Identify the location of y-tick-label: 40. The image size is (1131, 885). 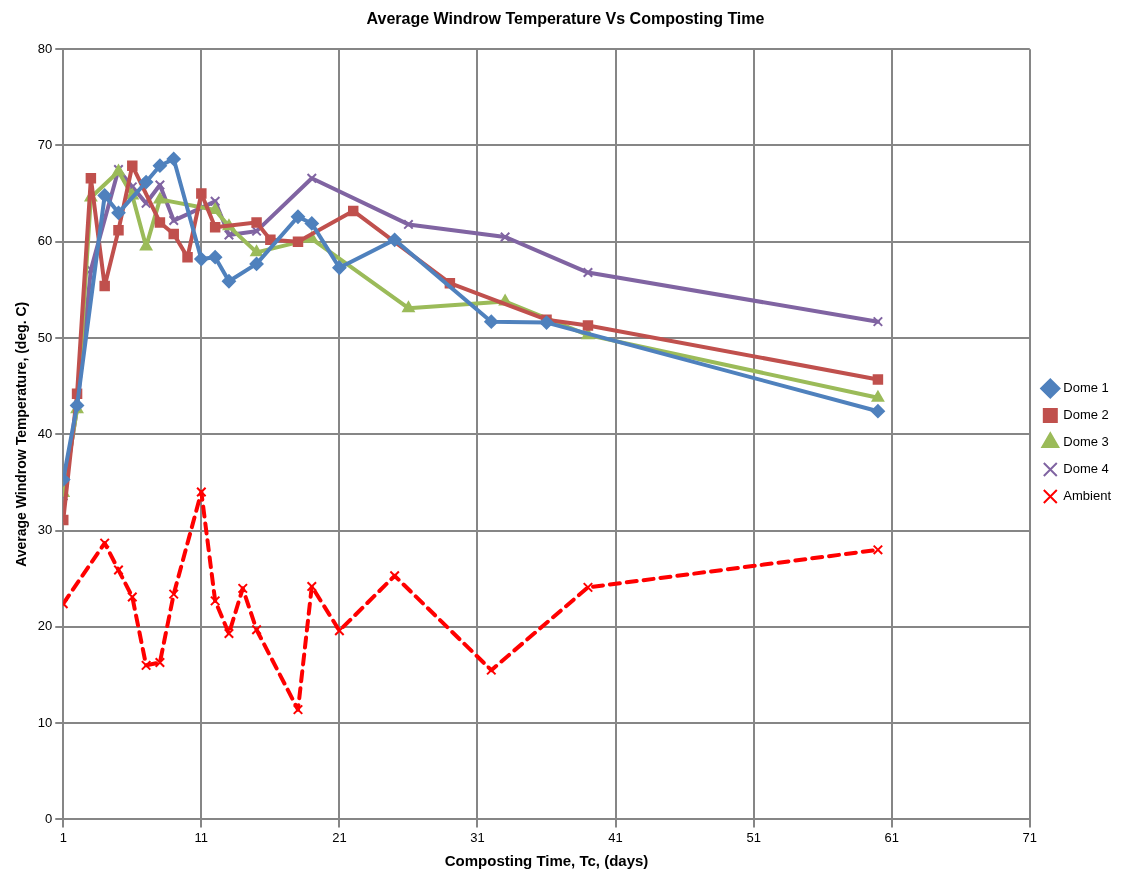
(45, 433).